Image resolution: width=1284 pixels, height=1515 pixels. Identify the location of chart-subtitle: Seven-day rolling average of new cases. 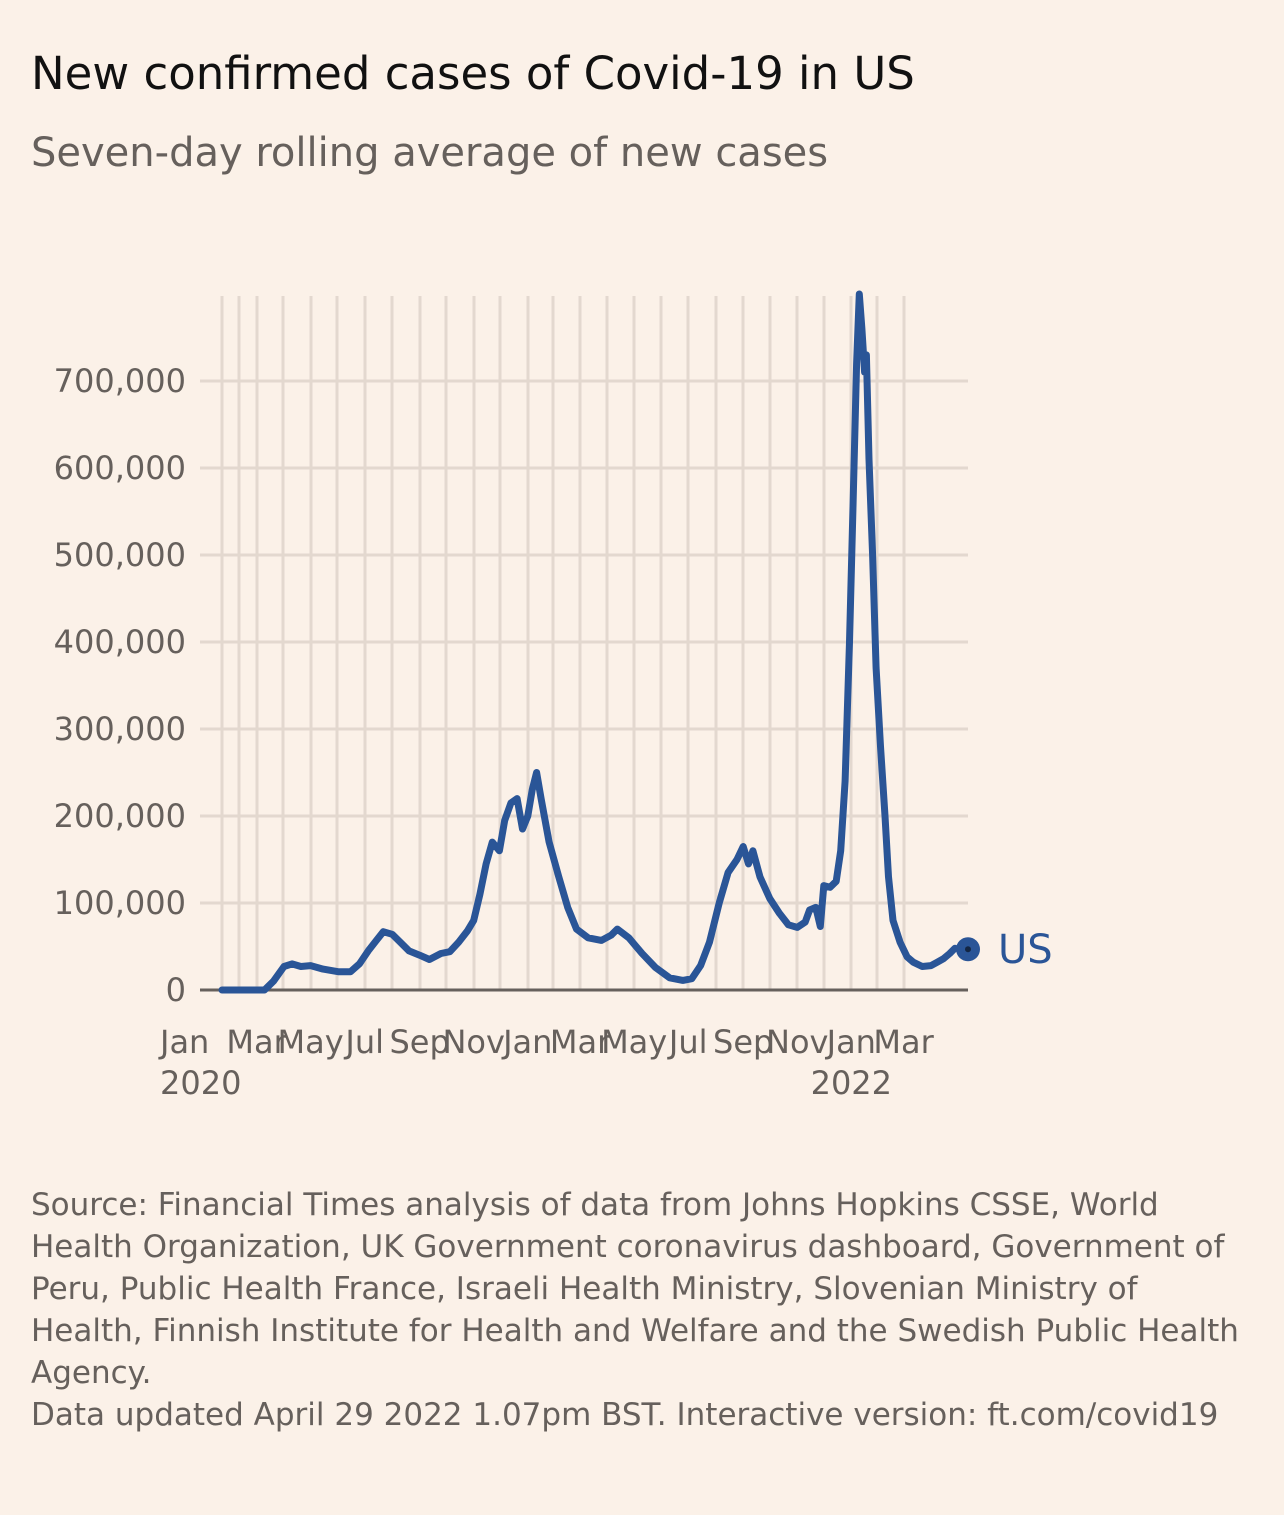
(430, 153).